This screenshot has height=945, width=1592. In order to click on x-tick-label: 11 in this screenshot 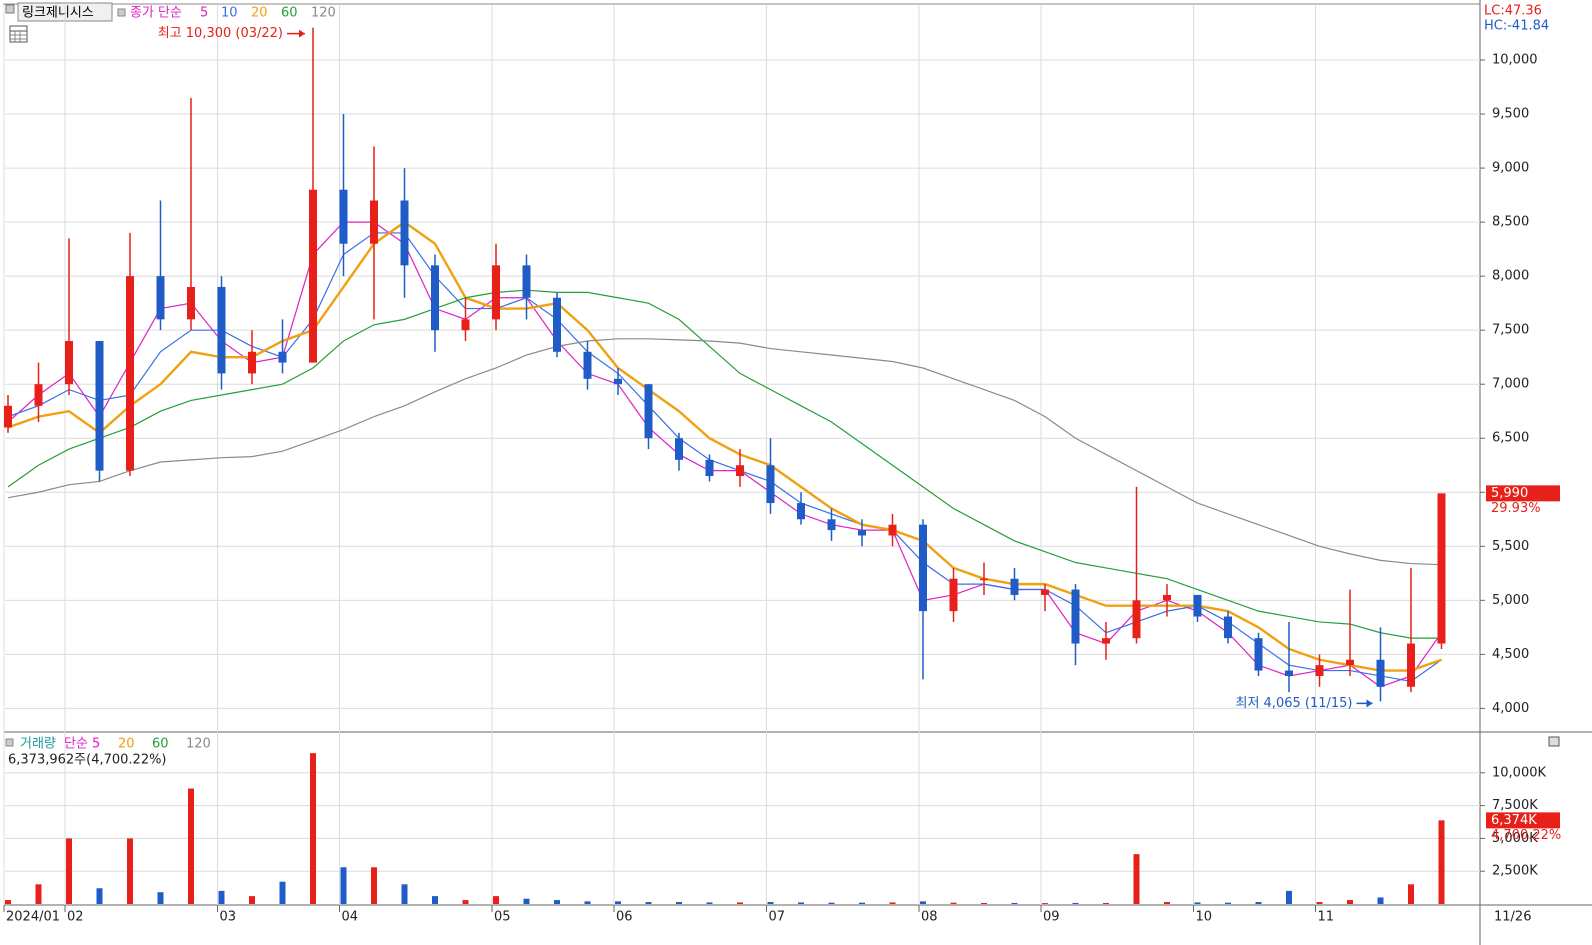, I will do `click(1326, 917)`.